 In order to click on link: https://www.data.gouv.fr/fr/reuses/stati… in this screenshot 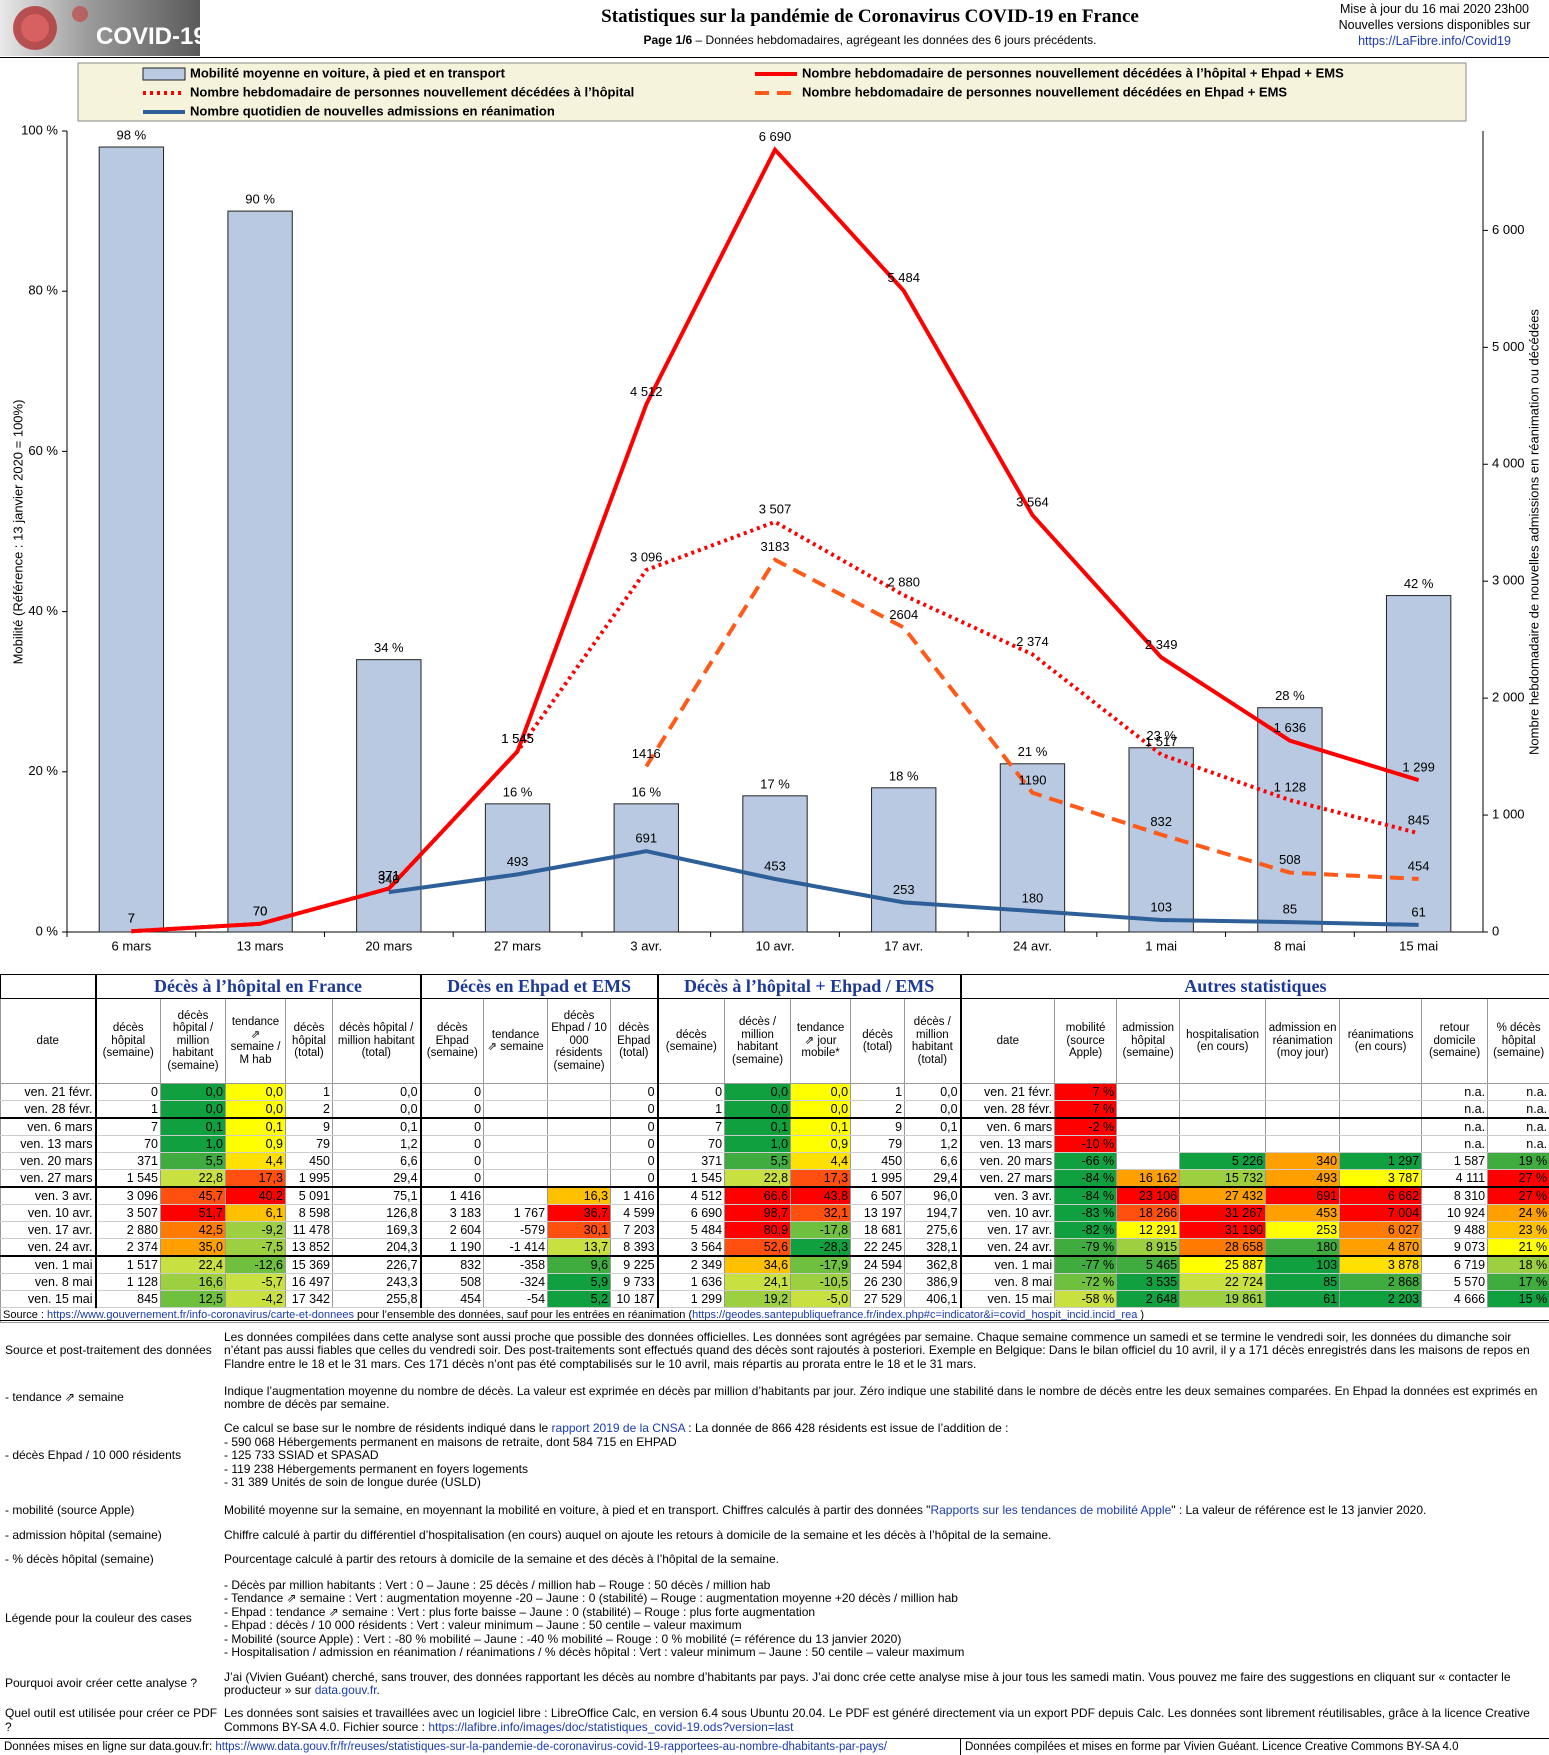, I will do `click(551, 1747)`.